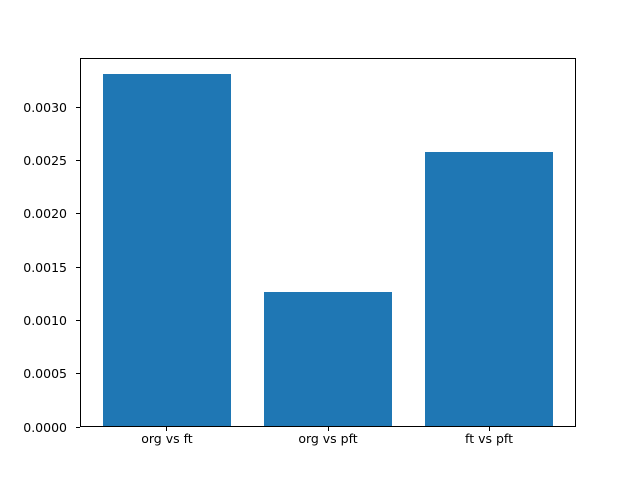  I want to click on bar-ft-vs-pft, so click(489, 289).